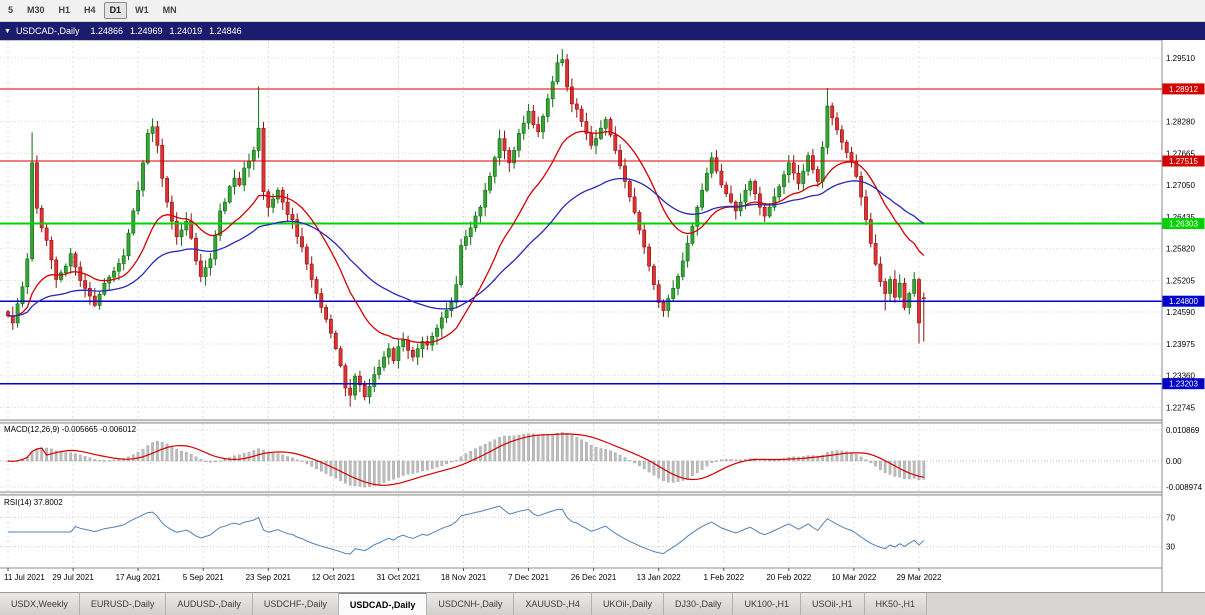 This screenshot has width=1205, height=615. I want to click on tab-USDX,Weekly: USDX,Weekly, so click(40, 604).